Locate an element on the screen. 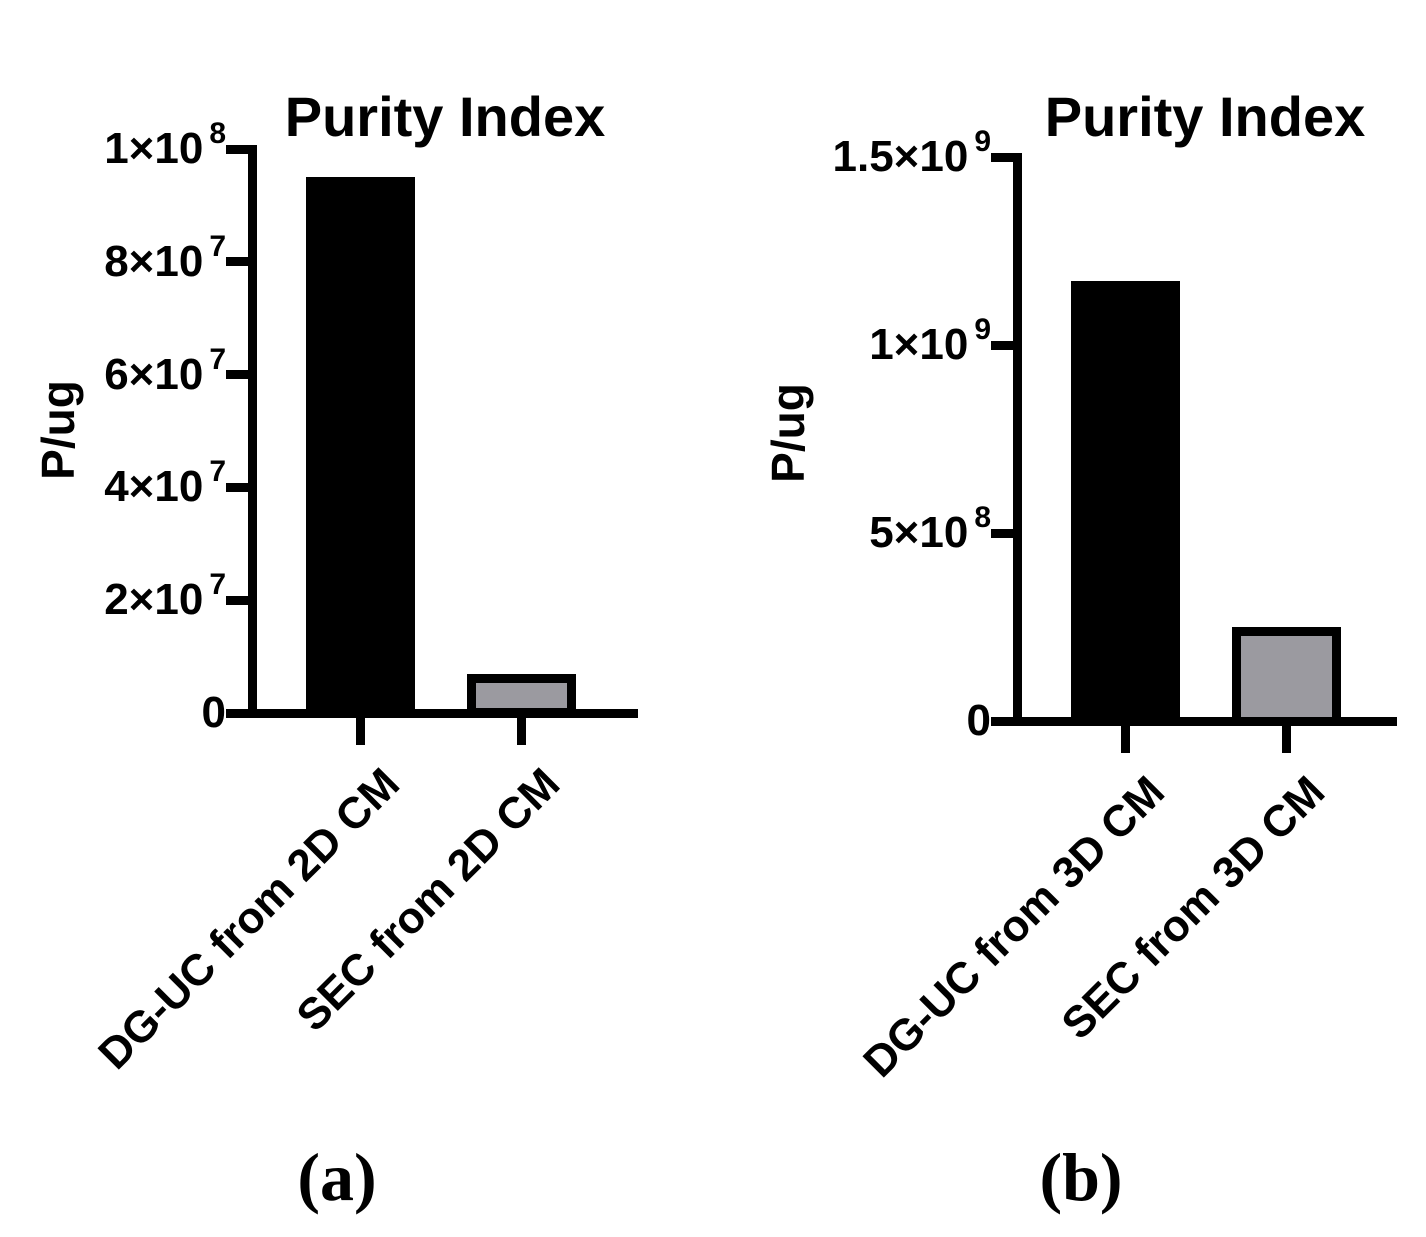  y-tick-label: 8×10 7 is located at coordinates (165, 260).